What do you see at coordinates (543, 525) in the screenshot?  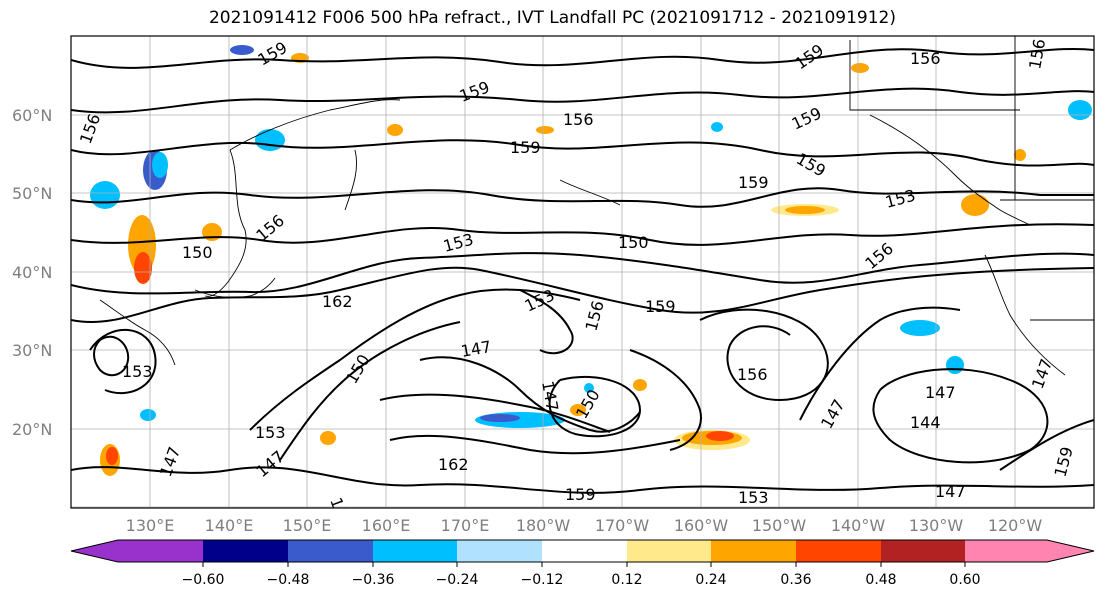 I see `lon-label: 180°W` at bounding box center [543, 525].